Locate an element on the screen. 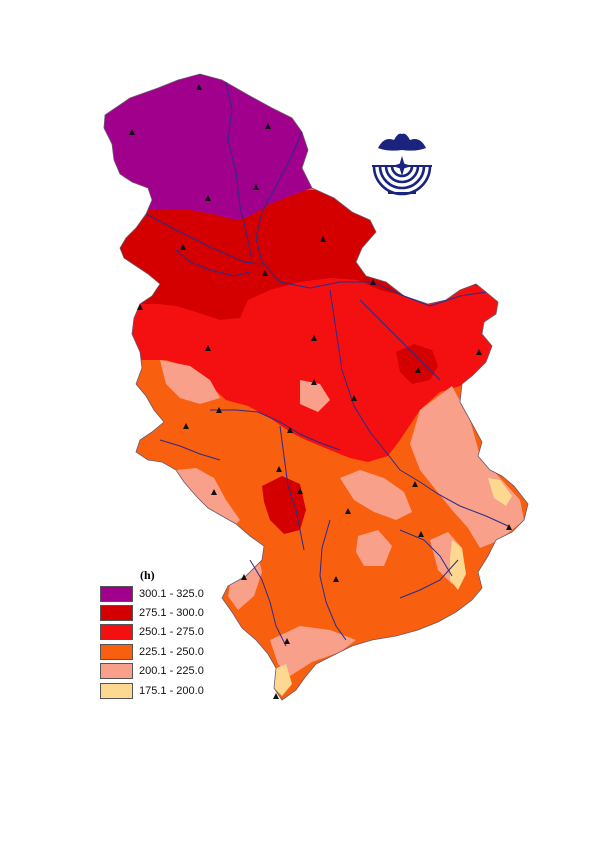 The image size is (595, 842). institution-emblem-icon is located at coordinates (402, 164).